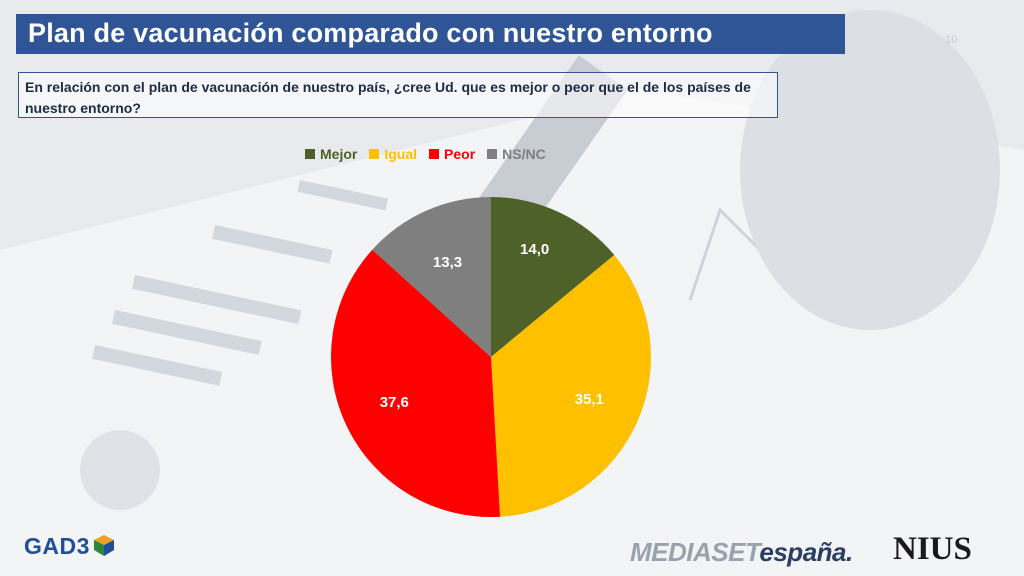 Image resolution: width=1024 pixels, height=576 pixels. Describe the element at coordinates (695, 552) in the screenshot. I see `mediaset-logo-left: MEDIASET` at that location.